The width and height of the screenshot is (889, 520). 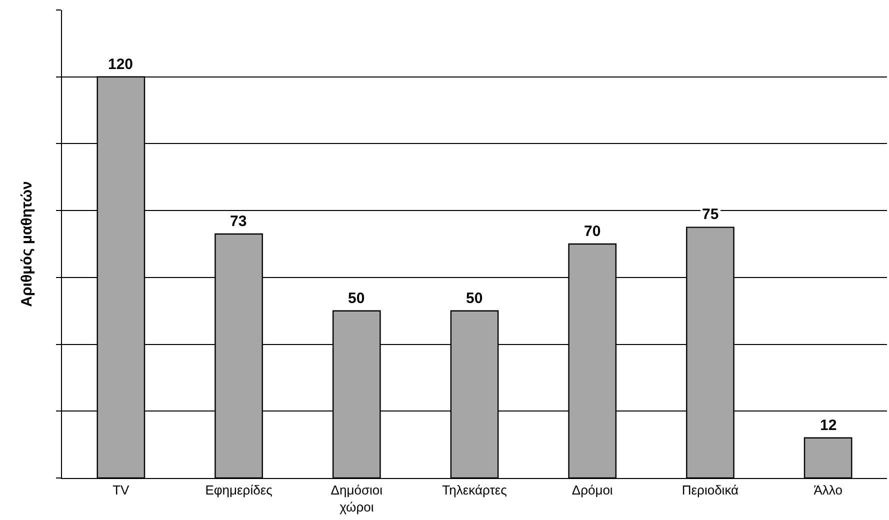 I want to click on x-tick-label: Δρόμοι, so click(x=592, y=490).